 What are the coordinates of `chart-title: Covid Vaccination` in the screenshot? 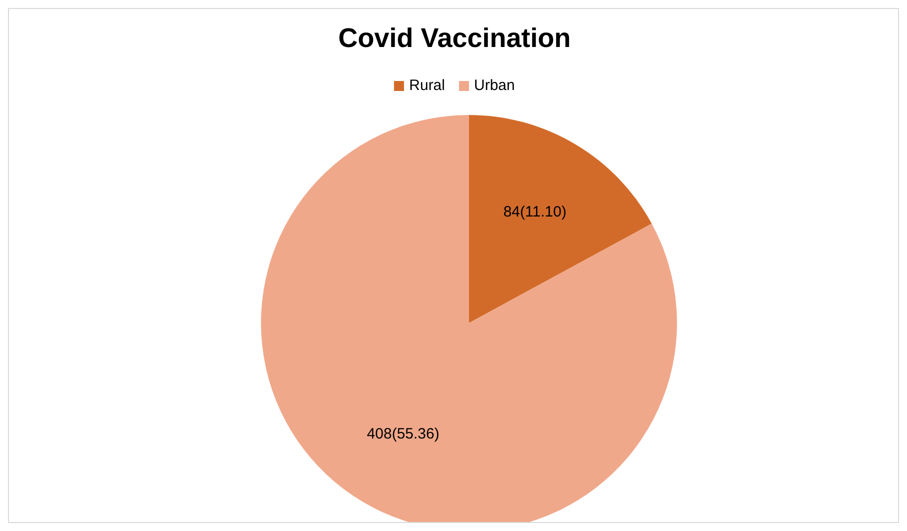 It's located at (454, 38).